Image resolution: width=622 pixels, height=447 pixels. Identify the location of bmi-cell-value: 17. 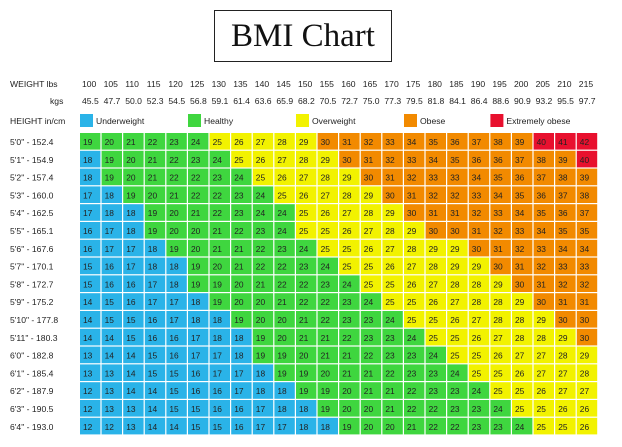
(110, 249).